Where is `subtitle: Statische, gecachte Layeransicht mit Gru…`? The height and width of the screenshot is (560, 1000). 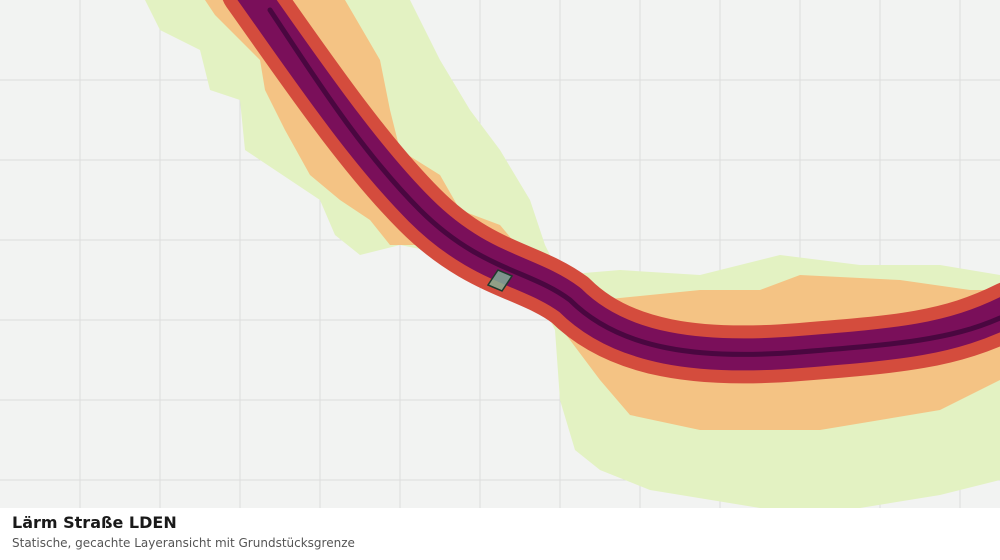
subtitle: Statische, gecachte Layeransicht mit Gru… is located at coordinates (183, 543).